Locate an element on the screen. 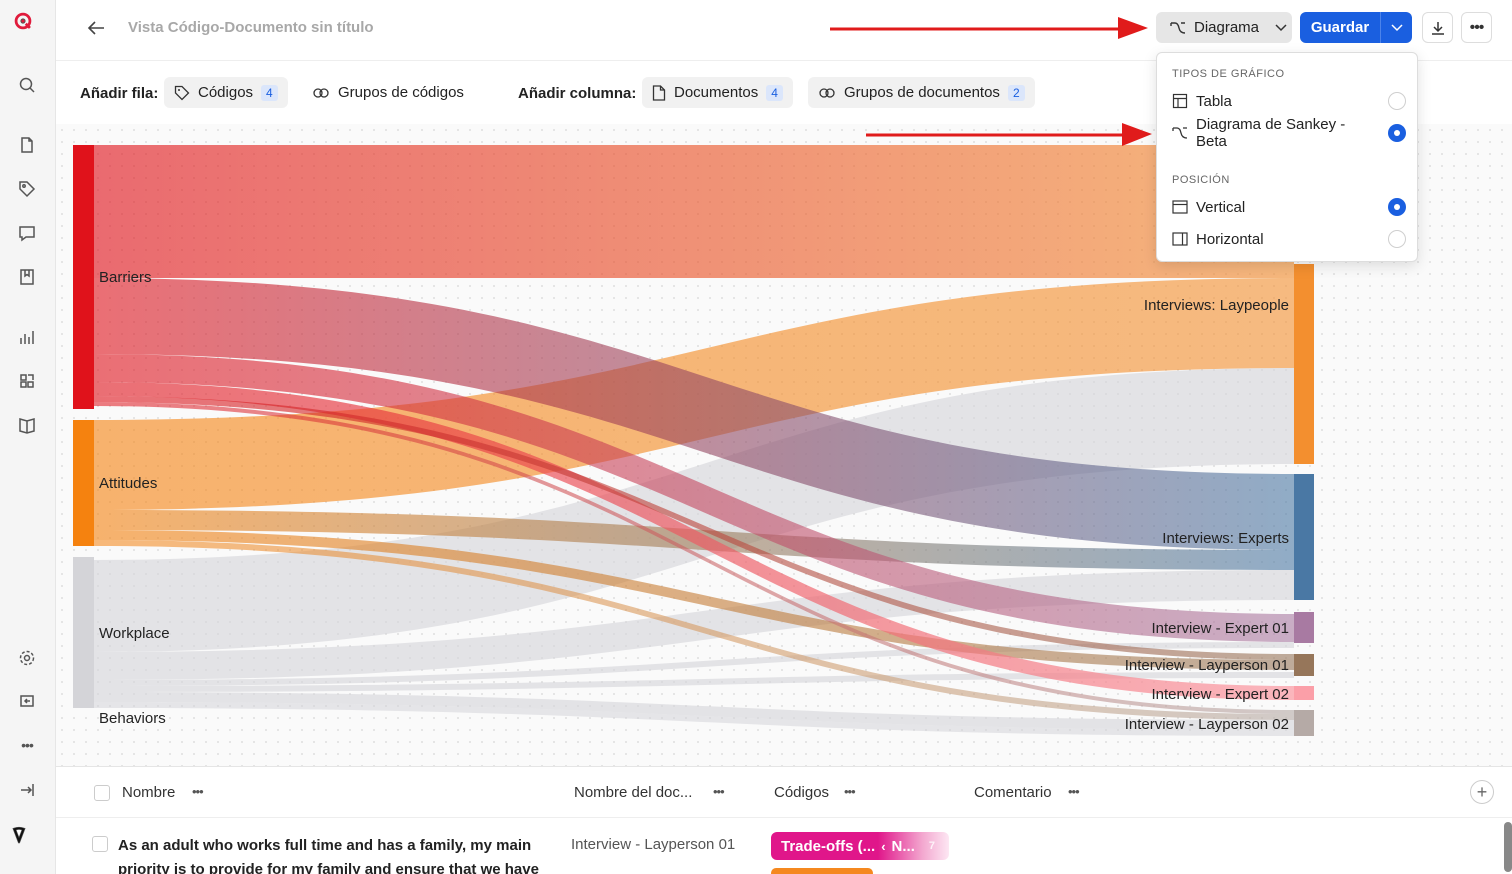 This screenshot has height=874, width=1512. groups-icon is located at coordinates (827, 92).